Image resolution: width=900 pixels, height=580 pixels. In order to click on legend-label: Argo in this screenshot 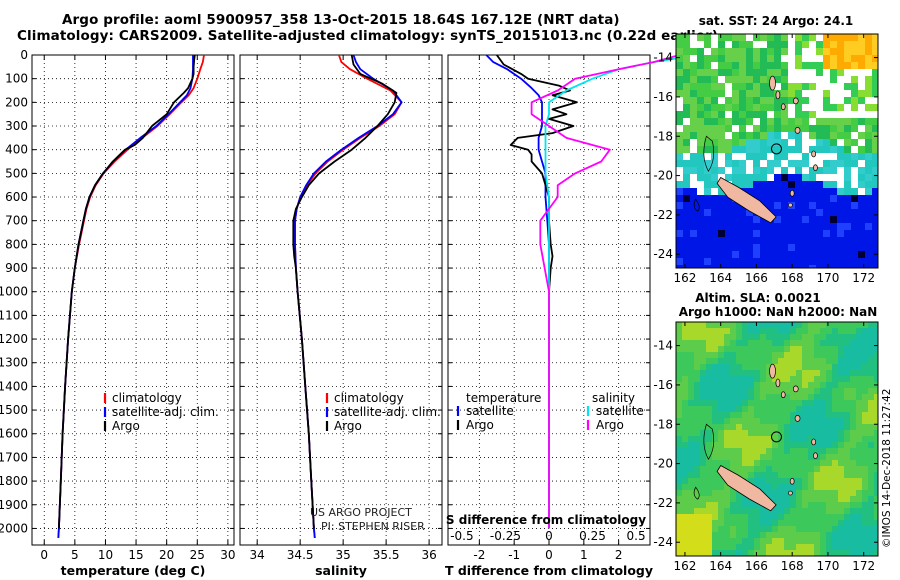, I will do `click(126, 426)`.